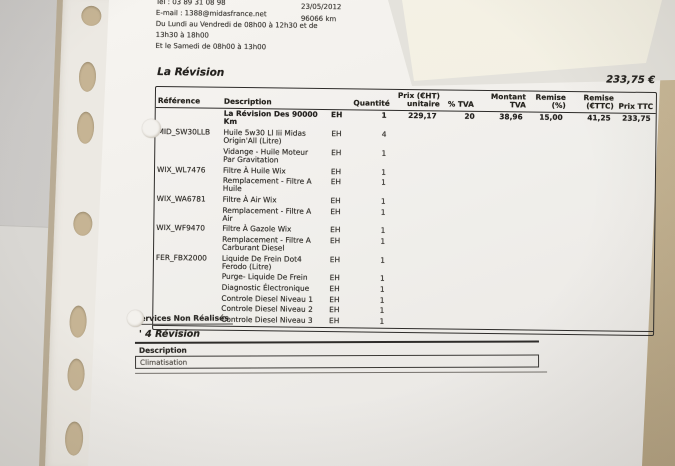 The height and width of the screenshot is (466, 675). I want to click on cell-ref: WIX_WL7476, so click(181, 169).